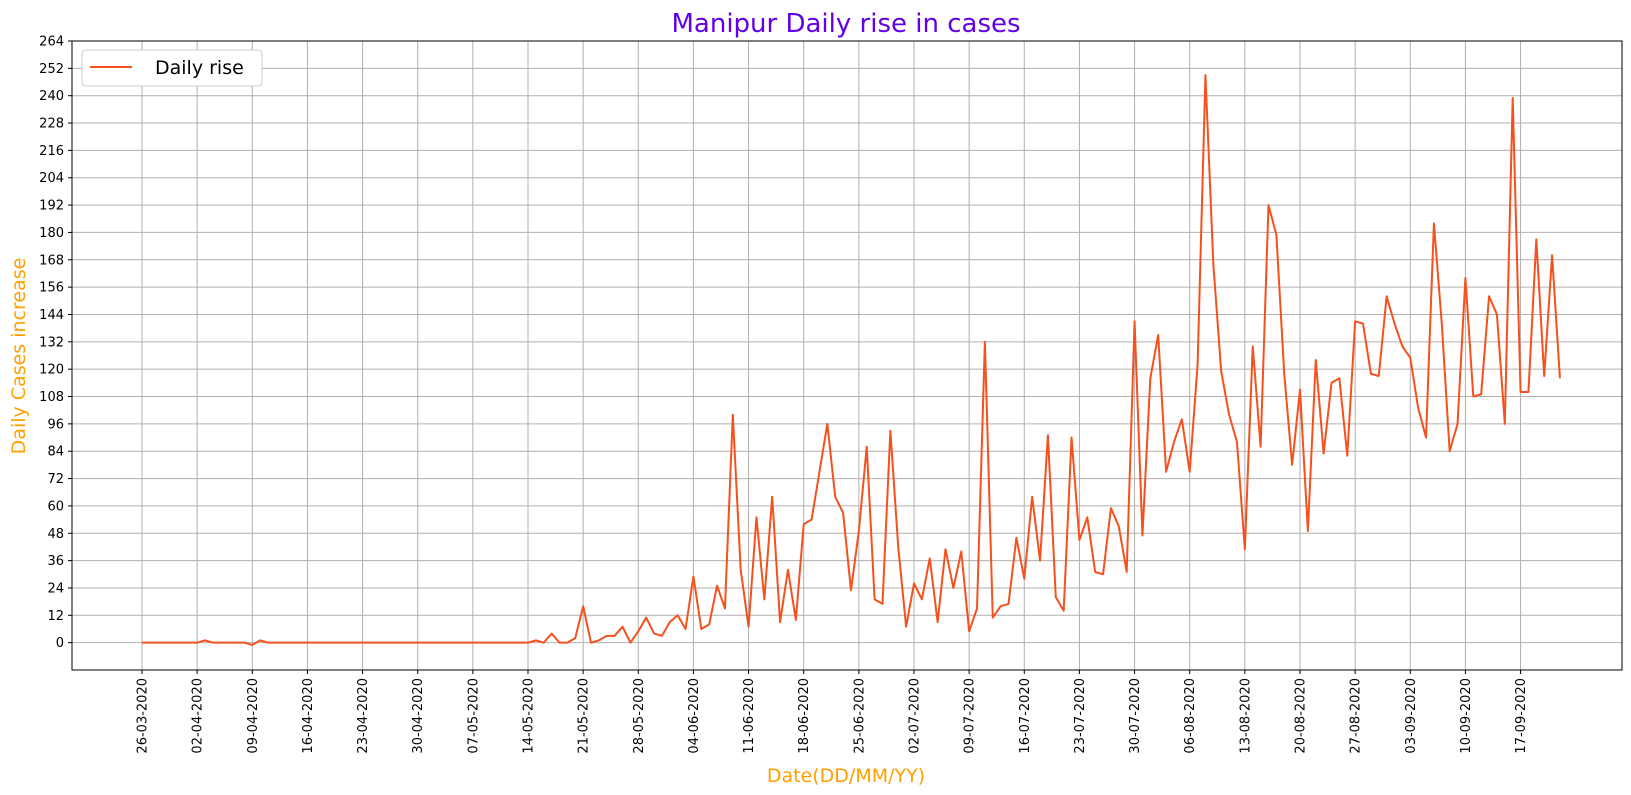  What do you see at coordinates (418, 716) in the screenshot?
I see `x-tick-label: 30-04-2020` at bounding box center [418, 716].